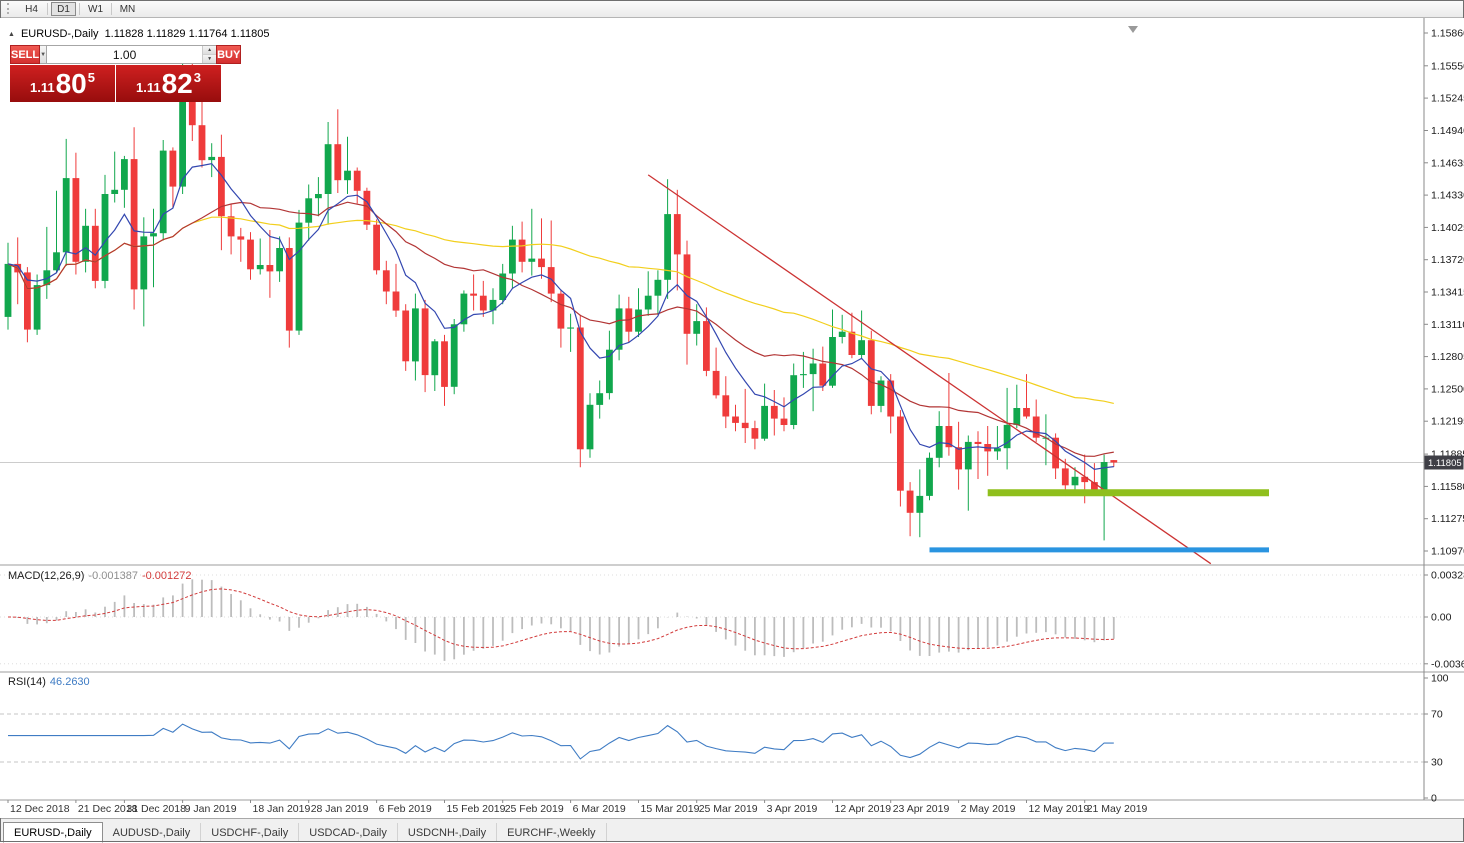 The width and height of the screenshot is (1464, 843). I want to click on macd-indicator-label: MACD(12,26,9) -0.001387 -0.001272, so click(100, 576).